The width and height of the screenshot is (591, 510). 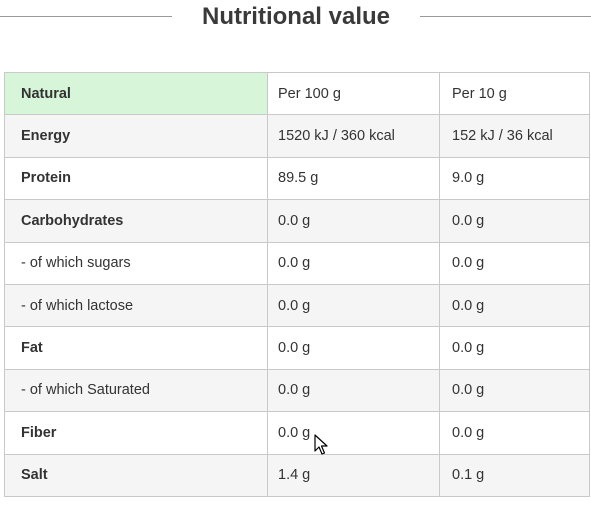 I want to click on section-heading: Nutritional value, so click(x=295, y=17).